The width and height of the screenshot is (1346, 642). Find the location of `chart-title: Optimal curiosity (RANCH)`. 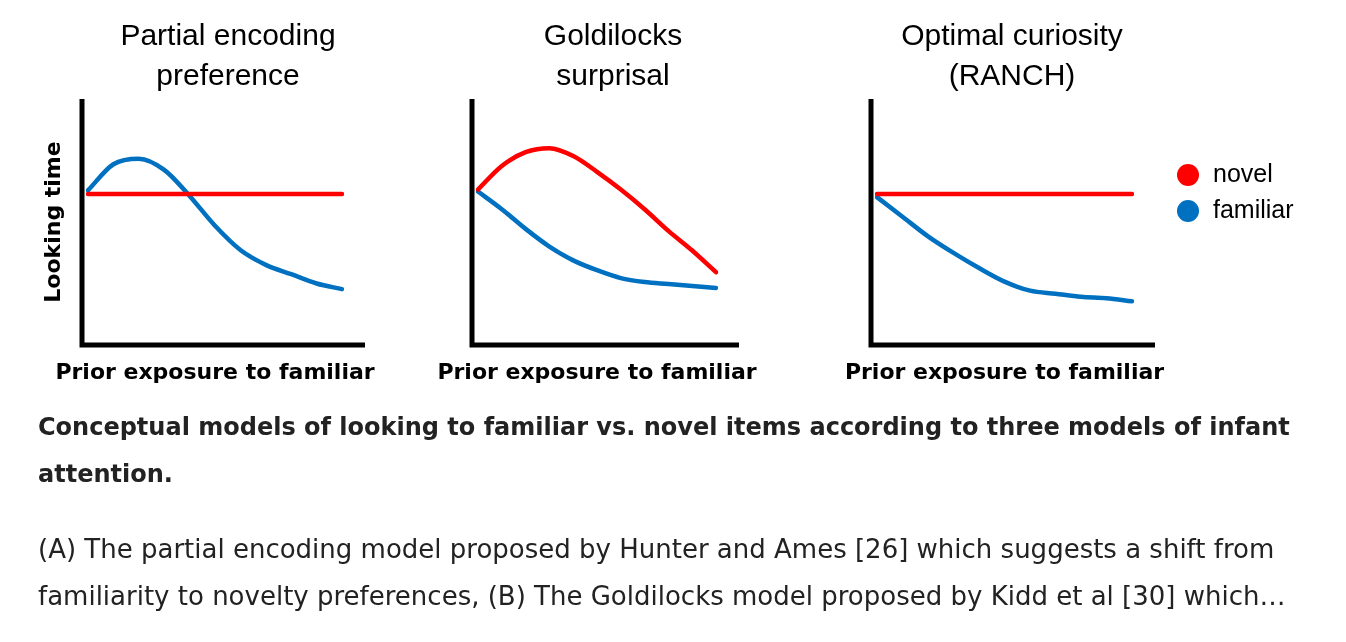

chart-title: Optimal curiosity (RANCH) is located at coordinates (1012, 55).